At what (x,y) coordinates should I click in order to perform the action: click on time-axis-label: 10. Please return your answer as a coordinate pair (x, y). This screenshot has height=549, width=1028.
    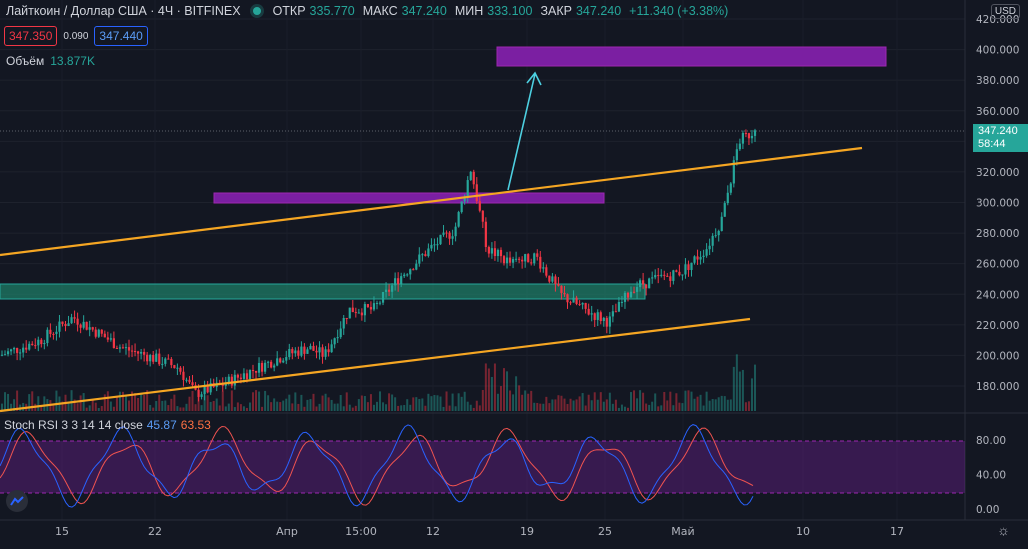
    Looking at the image, I should click on (803, 531).